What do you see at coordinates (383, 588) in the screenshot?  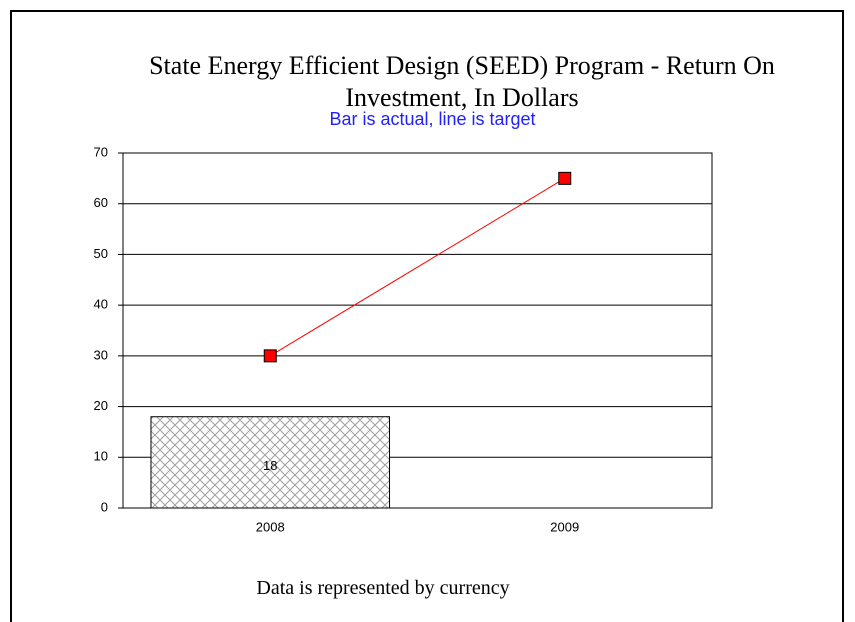 I see `chart-footer: Data is represented by currency` at bounding box center [383, 588].